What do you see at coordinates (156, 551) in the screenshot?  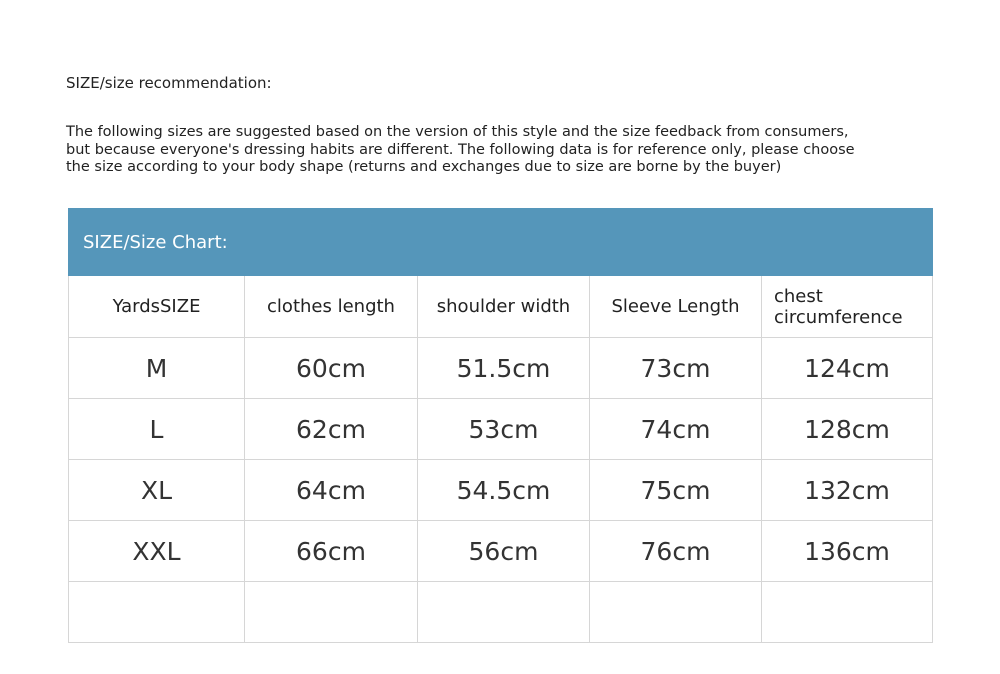 I see `table-cell: XXL` at bounding box center [156, 551].